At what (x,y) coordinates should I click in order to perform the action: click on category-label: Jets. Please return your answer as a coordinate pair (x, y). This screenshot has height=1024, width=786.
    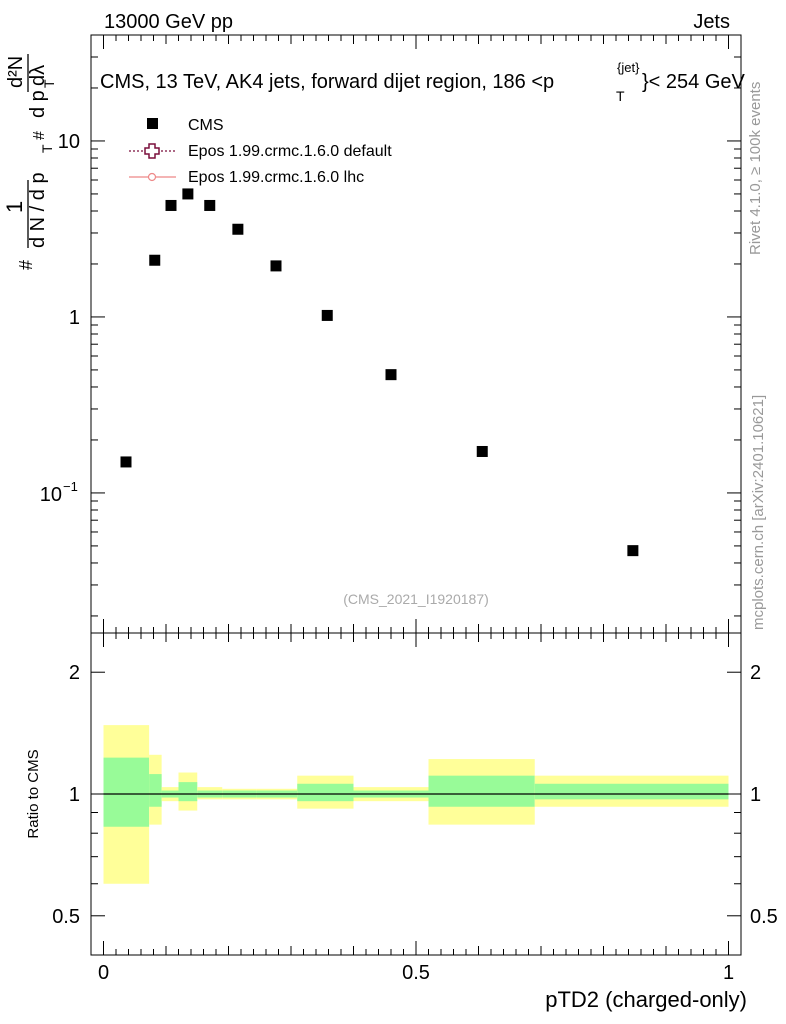
    Looking at the image, I should click on (711, 22).